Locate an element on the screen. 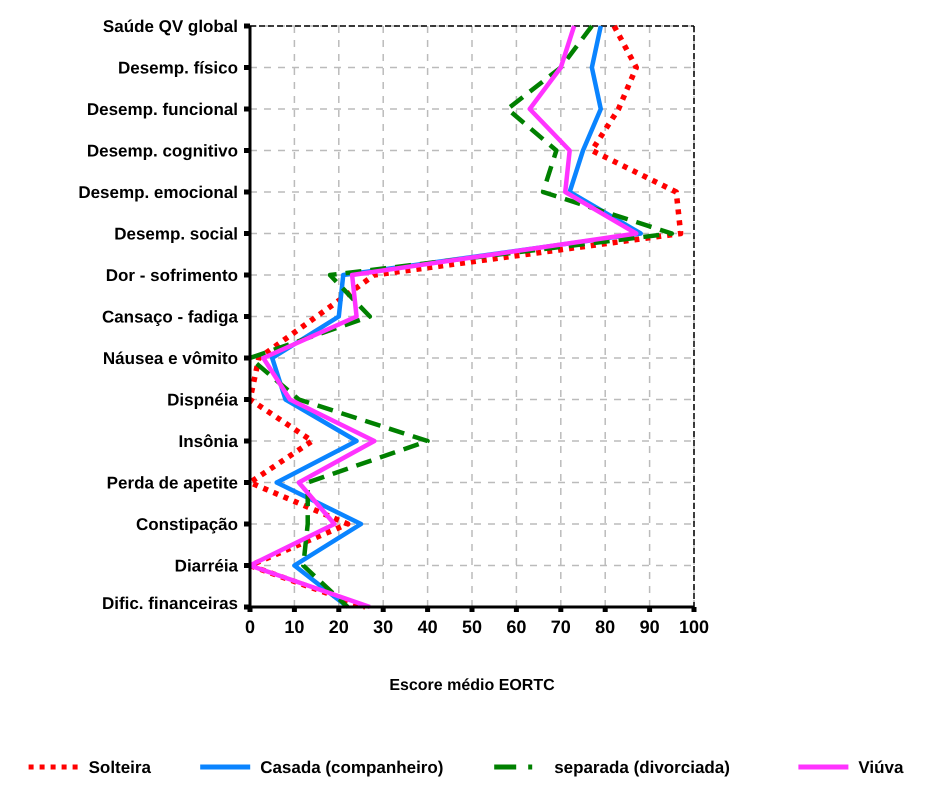 Image resolution: width=938 pixels, height=786 pixels. x-tick-label: 90 is located at coordinates (650, 627).